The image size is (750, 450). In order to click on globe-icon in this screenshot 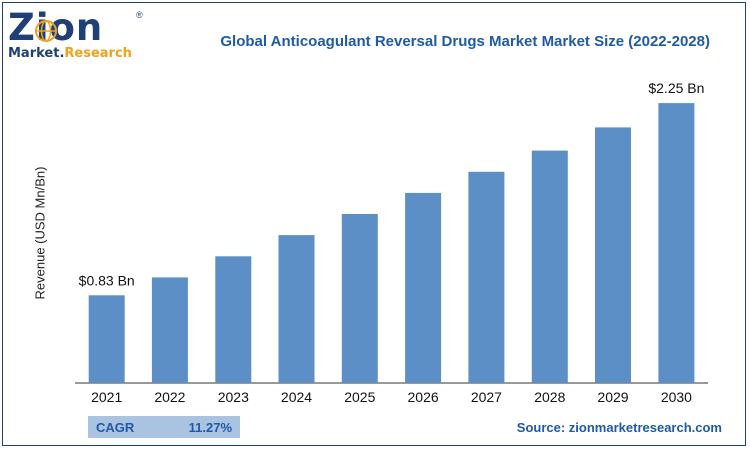, I will do `click(46, 31)`.